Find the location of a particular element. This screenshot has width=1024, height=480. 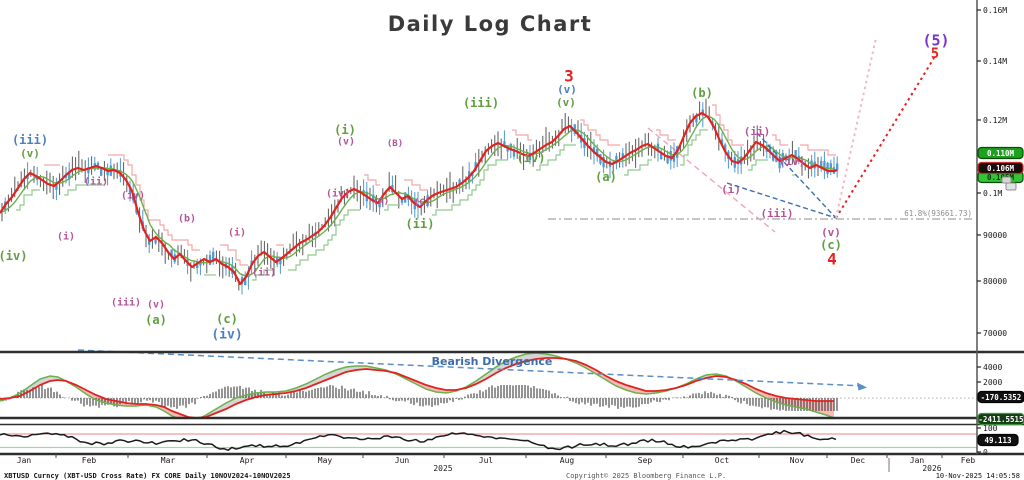

wave-label: 4 is located at coordinates (832, 259).